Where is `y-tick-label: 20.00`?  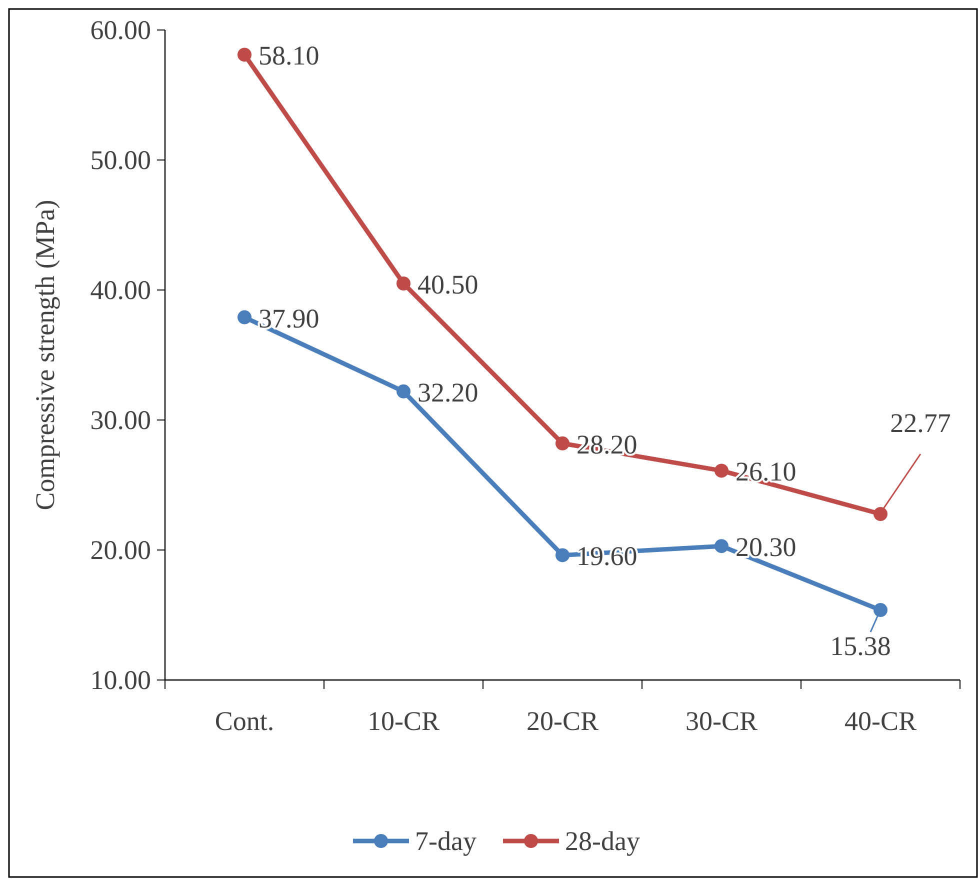 y-tick-label: 20.00 is located at coordinates (120, 550).